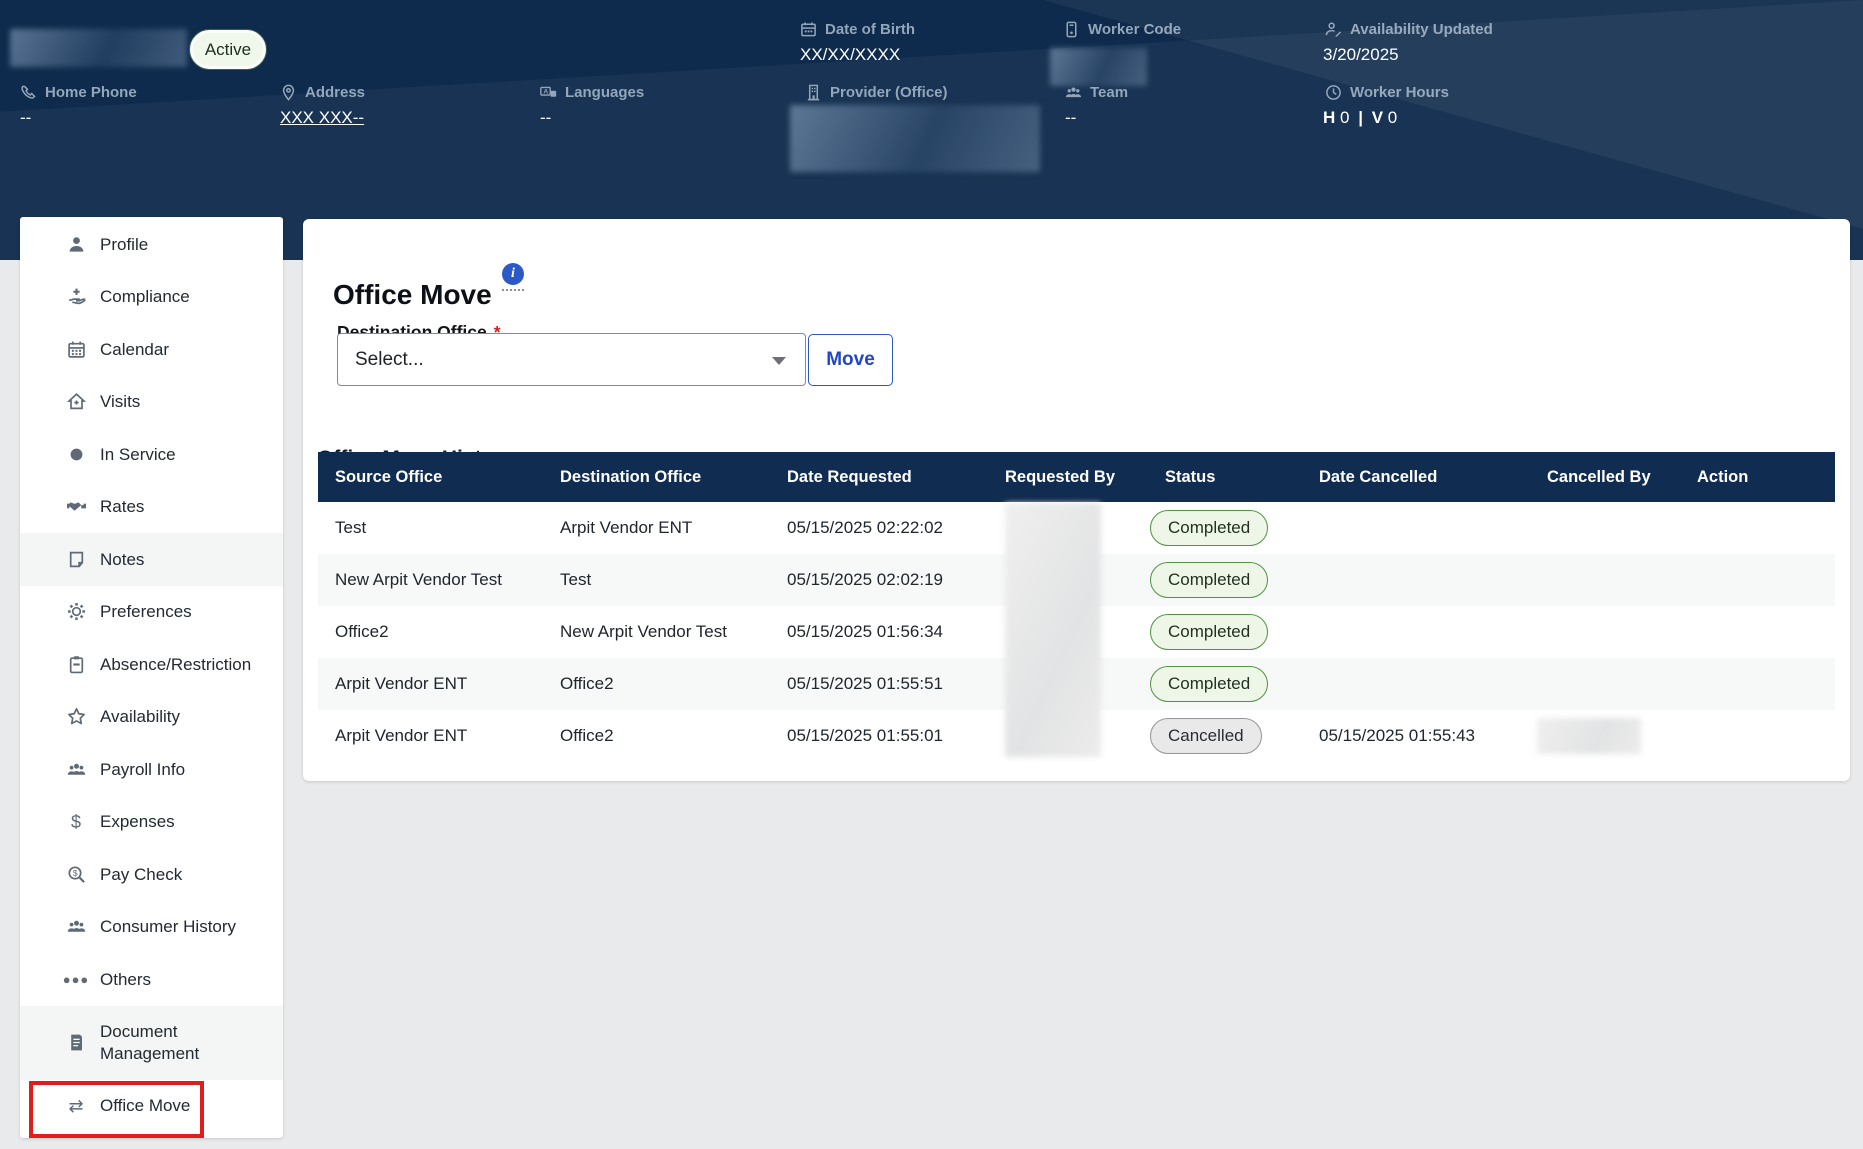 The height and width of the screenshot is (1149, 1863). I want to click on cell-destination: Office2, so click(587, 683).